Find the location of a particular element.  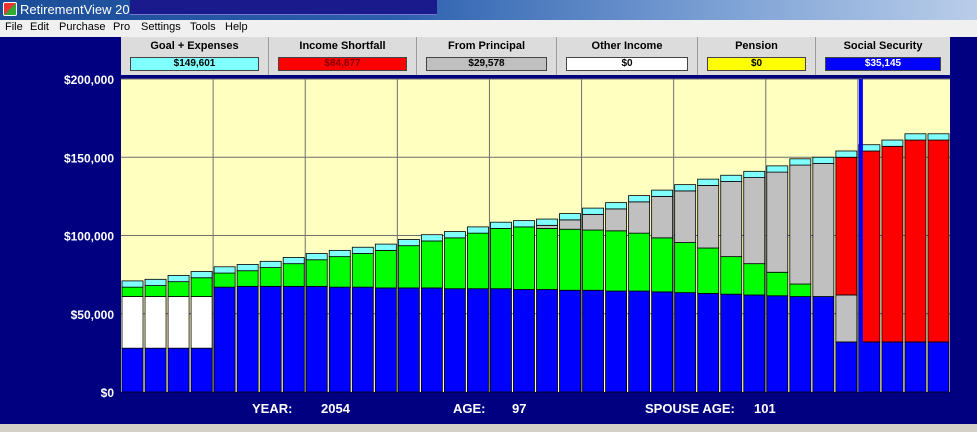

menu-settings: Settings is located at coordinates (161, 27).